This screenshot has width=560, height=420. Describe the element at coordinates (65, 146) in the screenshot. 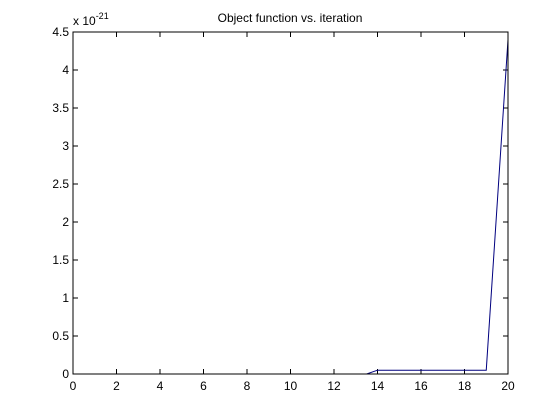

I see `y-tick-label: 3` at that location.